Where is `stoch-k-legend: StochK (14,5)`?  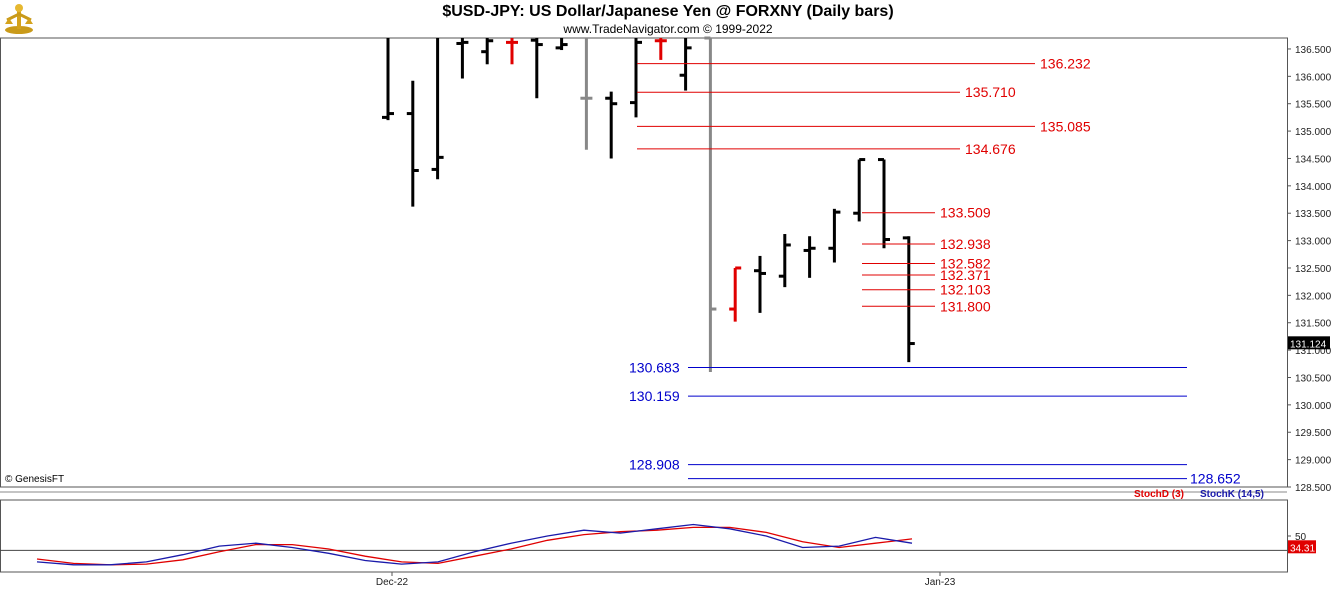 stoch-k-legend: StochK (14,5) is located at coordinates (1232, 494).